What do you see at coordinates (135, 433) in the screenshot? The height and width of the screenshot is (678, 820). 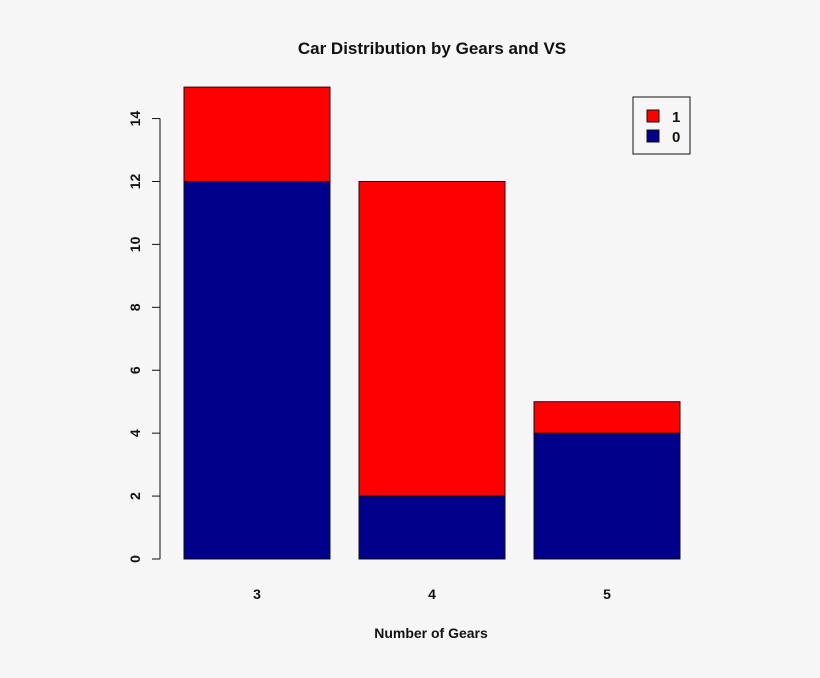 I see `y-tick-label: 4` at bounding box center [135, 433].